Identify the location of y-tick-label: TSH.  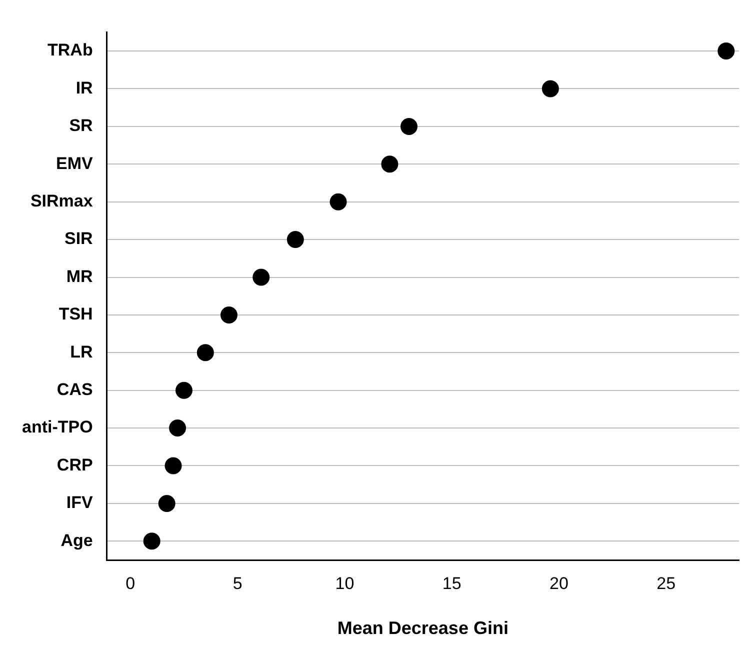
(75, 314).